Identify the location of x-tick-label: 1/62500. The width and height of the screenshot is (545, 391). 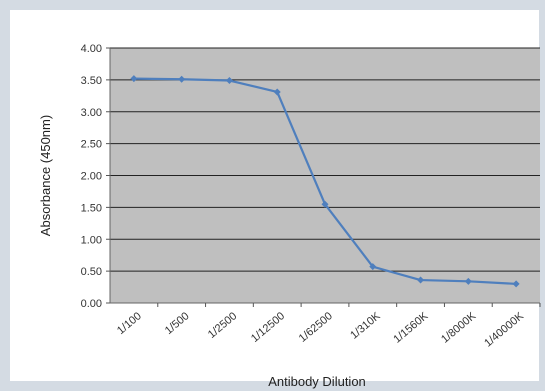
(316, 327).